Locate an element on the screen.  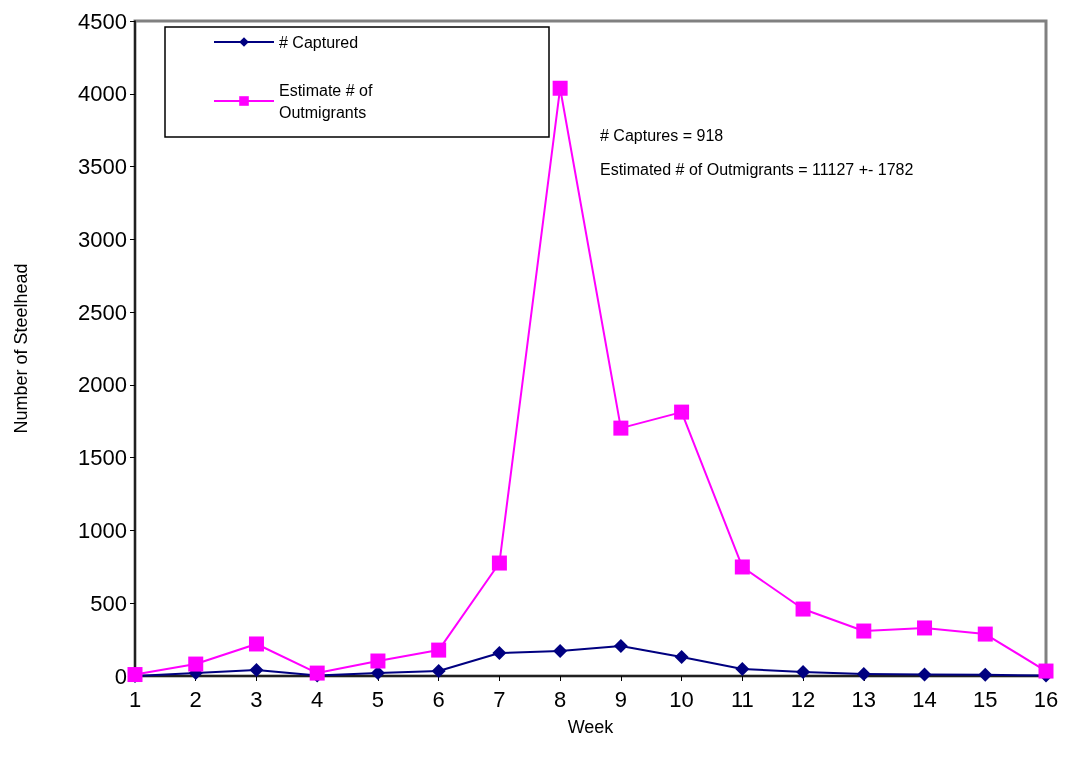
annotation: Estimated # of Outmigrants = 11127 +- 1782 is located at coordinates (757, 169).